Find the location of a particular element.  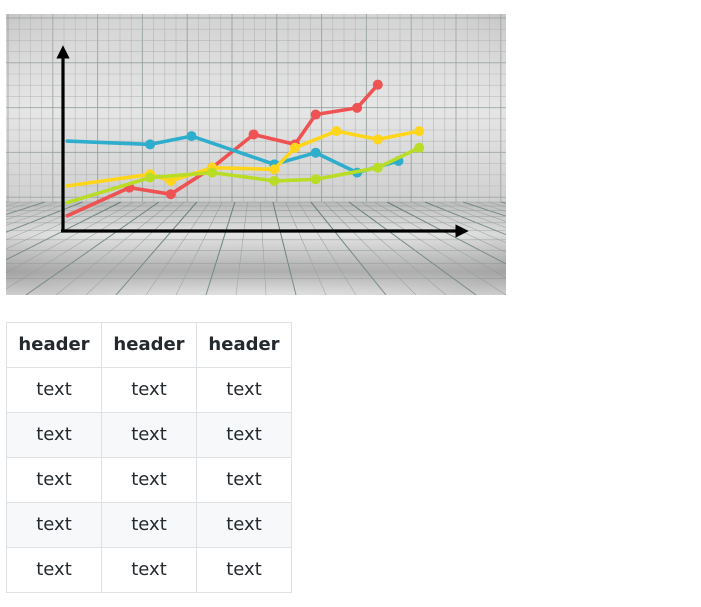

series-layer is located at coordinates (245, 148).